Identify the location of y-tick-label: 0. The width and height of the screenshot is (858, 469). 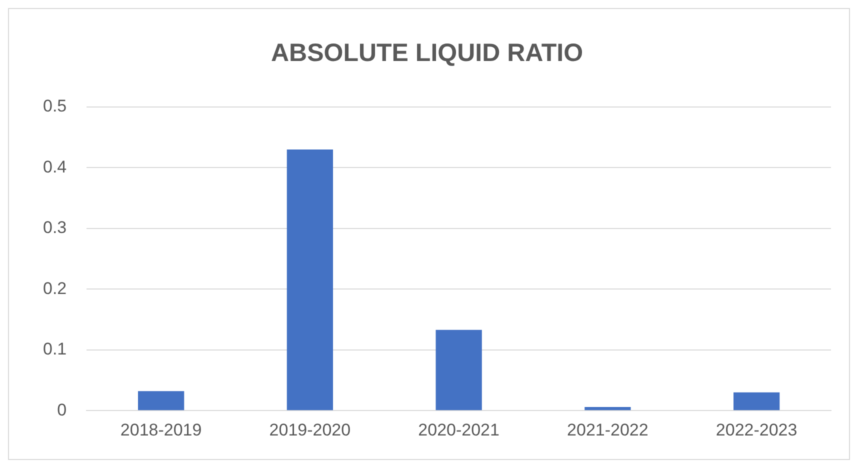
(62, 410).